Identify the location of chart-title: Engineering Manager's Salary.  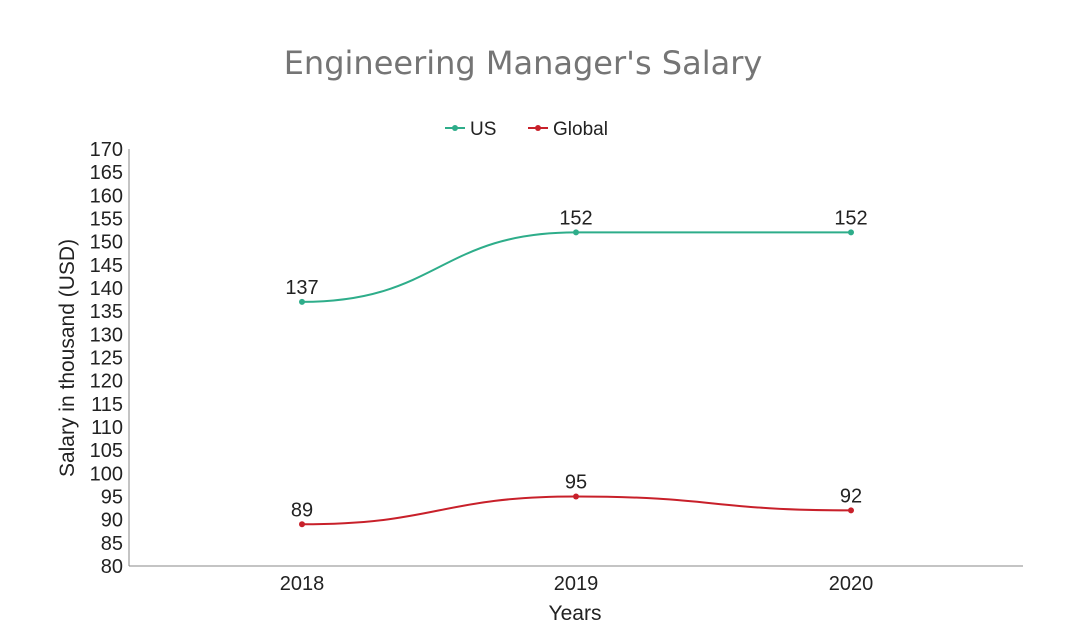
(523, 63).